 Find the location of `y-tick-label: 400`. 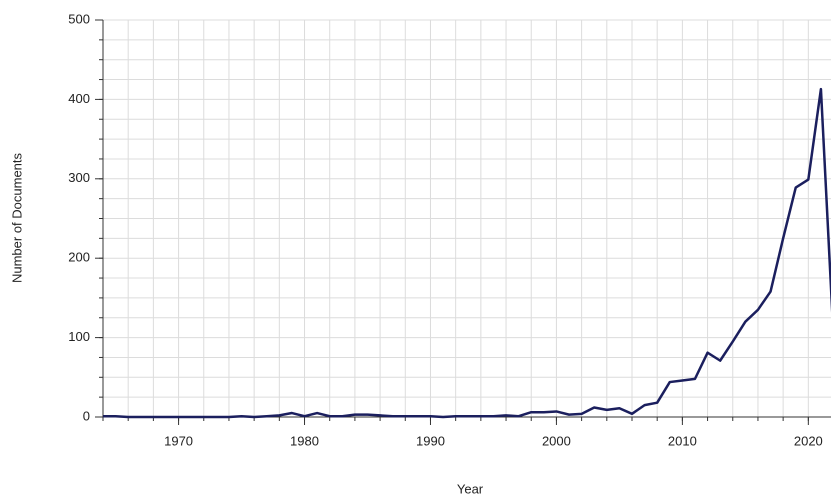

y-tick-label: 400 is located at coordinates (79, 98).